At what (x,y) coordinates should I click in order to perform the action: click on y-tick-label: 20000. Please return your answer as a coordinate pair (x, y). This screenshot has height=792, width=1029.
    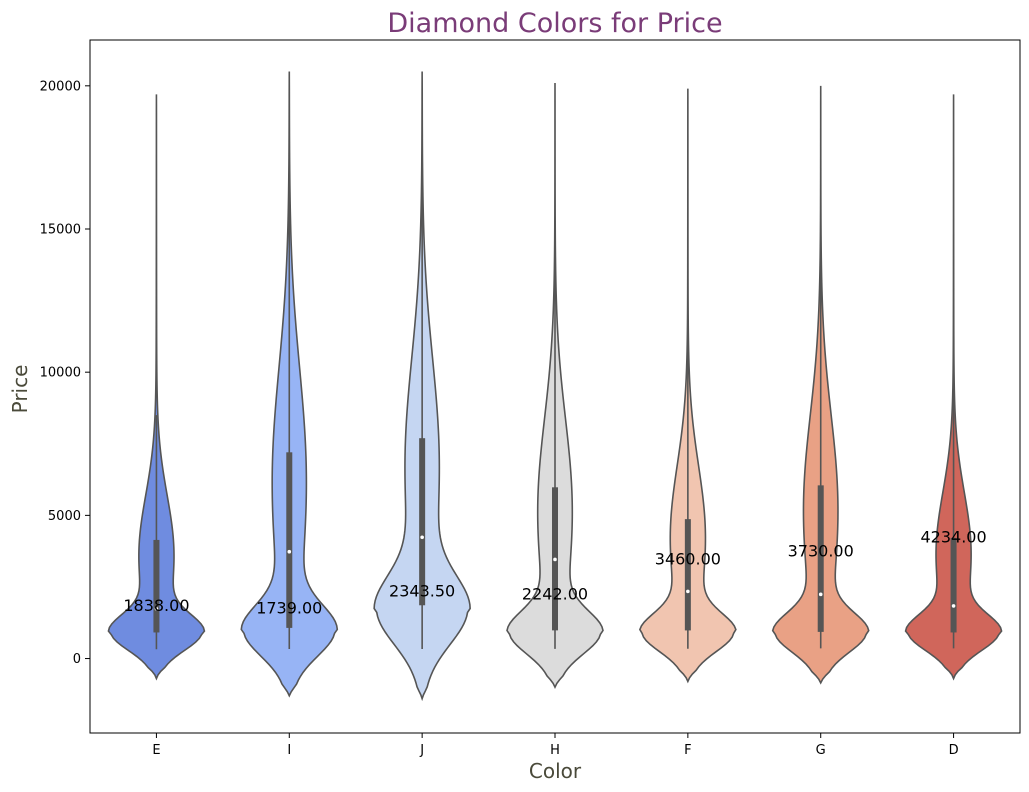
    Looking at the image, I should click on (60, 86).